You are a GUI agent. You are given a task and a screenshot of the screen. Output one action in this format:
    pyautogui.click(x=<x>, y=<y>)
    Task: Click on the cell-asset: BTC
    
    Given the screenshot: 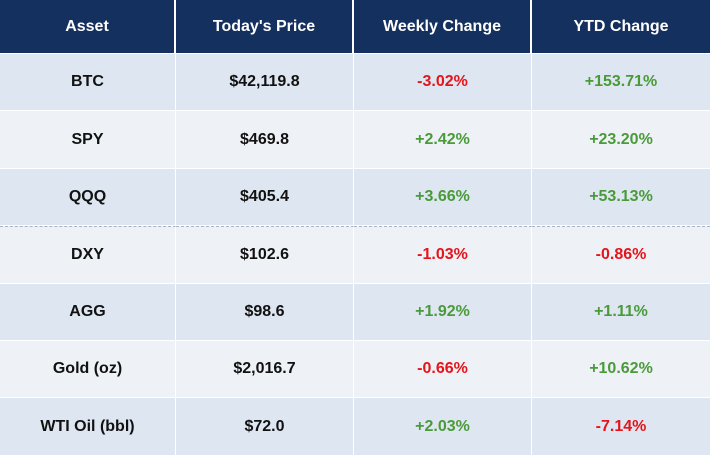 What is the action you would take?
    pyautogui.click(x=88, y=83)
    